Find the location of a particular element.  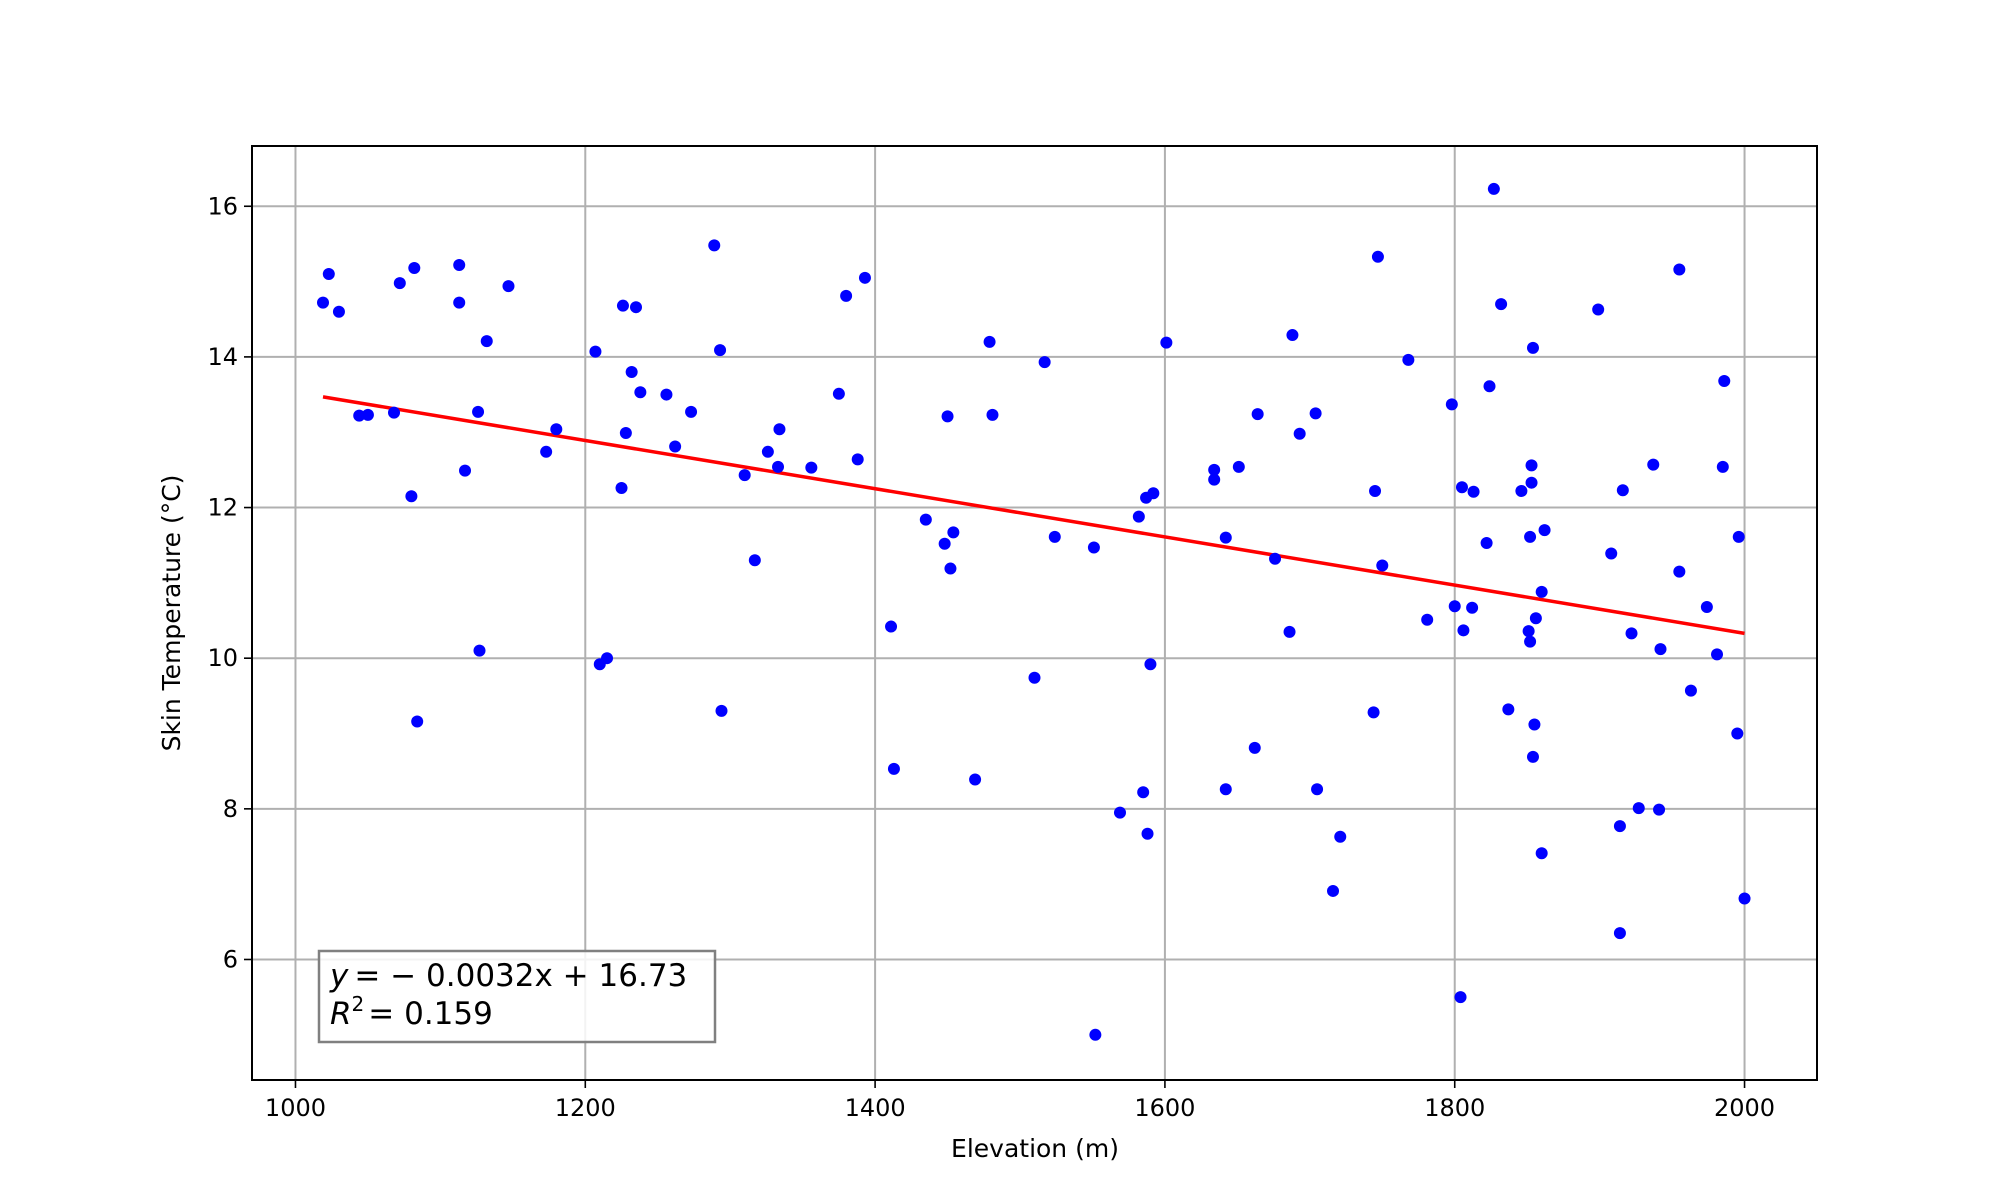

y-tick-label: 16 is located at coordinates (222, 206).